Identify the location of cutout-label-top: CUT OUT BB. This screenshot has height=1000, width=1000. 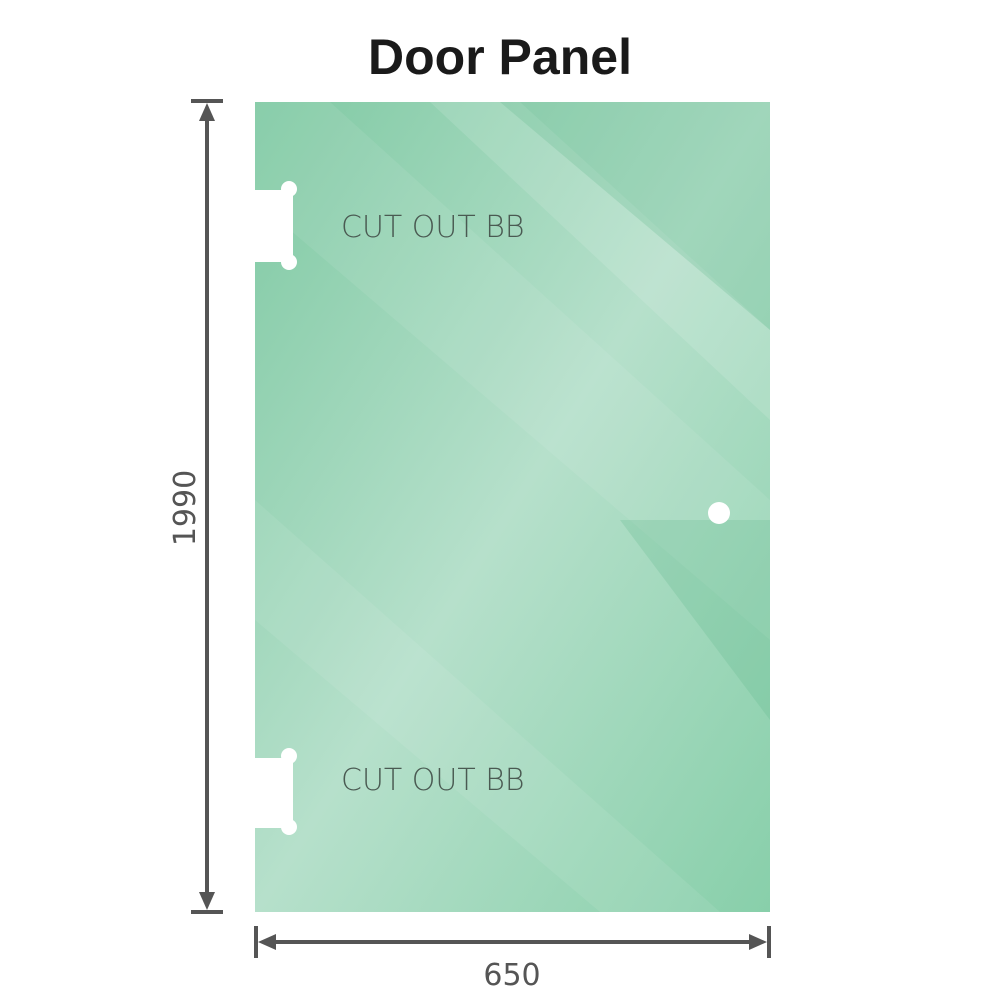
(433, 227).